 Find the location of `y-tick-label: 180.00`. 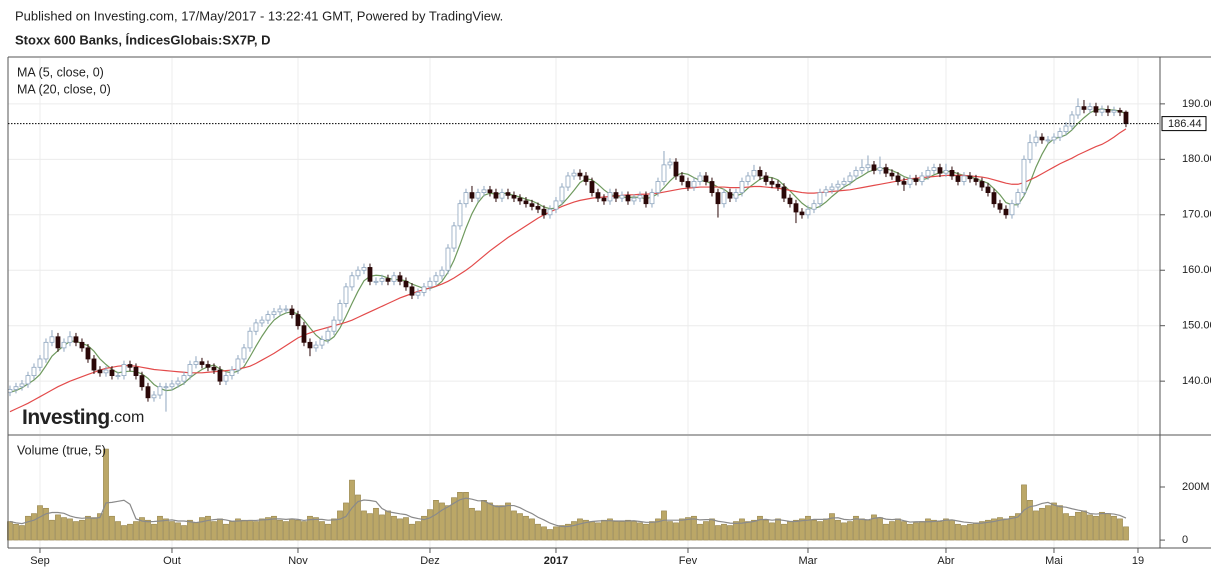

y-tick-label: 180.00 is located at coordinates (1196, 159).